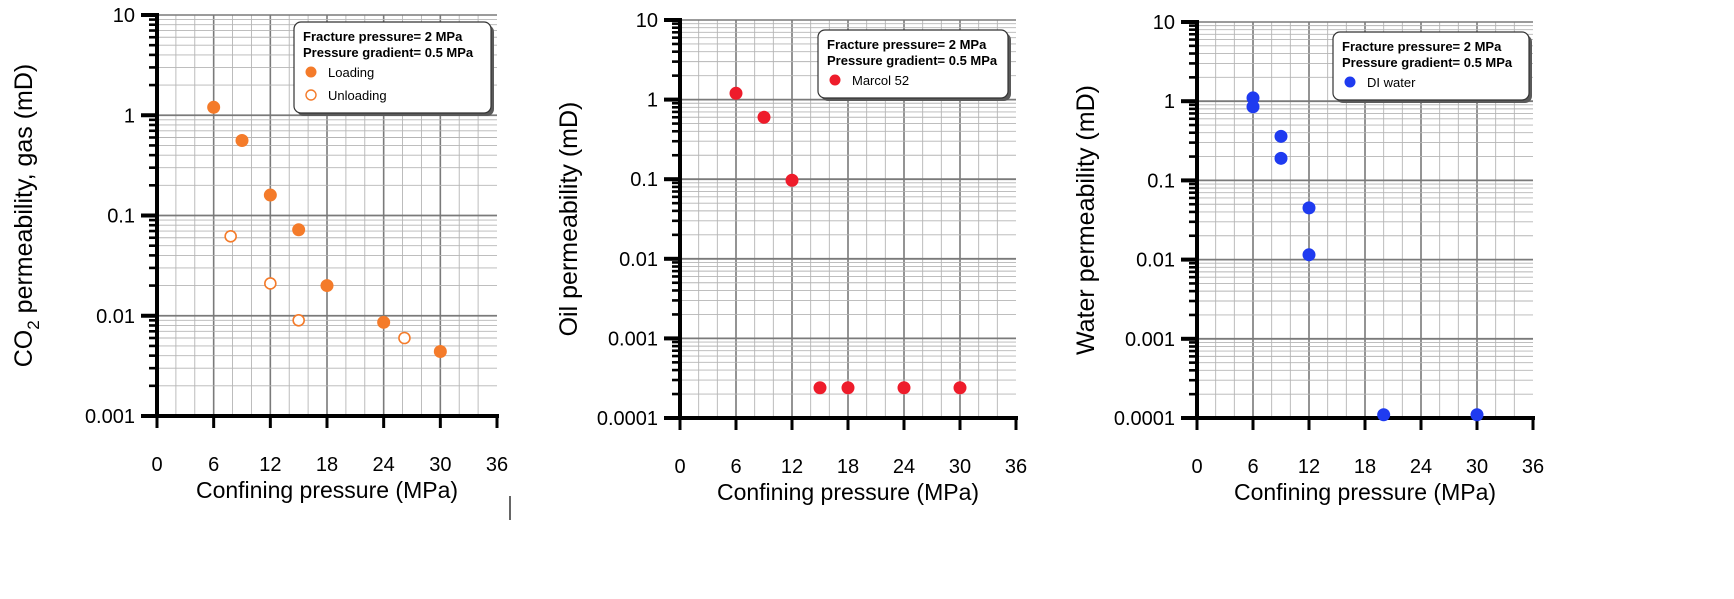 The width and height of the screenshot is (1734, 599). What do you see at coordinates (1477, 467) in the screenshot?
I see `chart3-x-tick-label: 30` at bounding box center [1477, 467].